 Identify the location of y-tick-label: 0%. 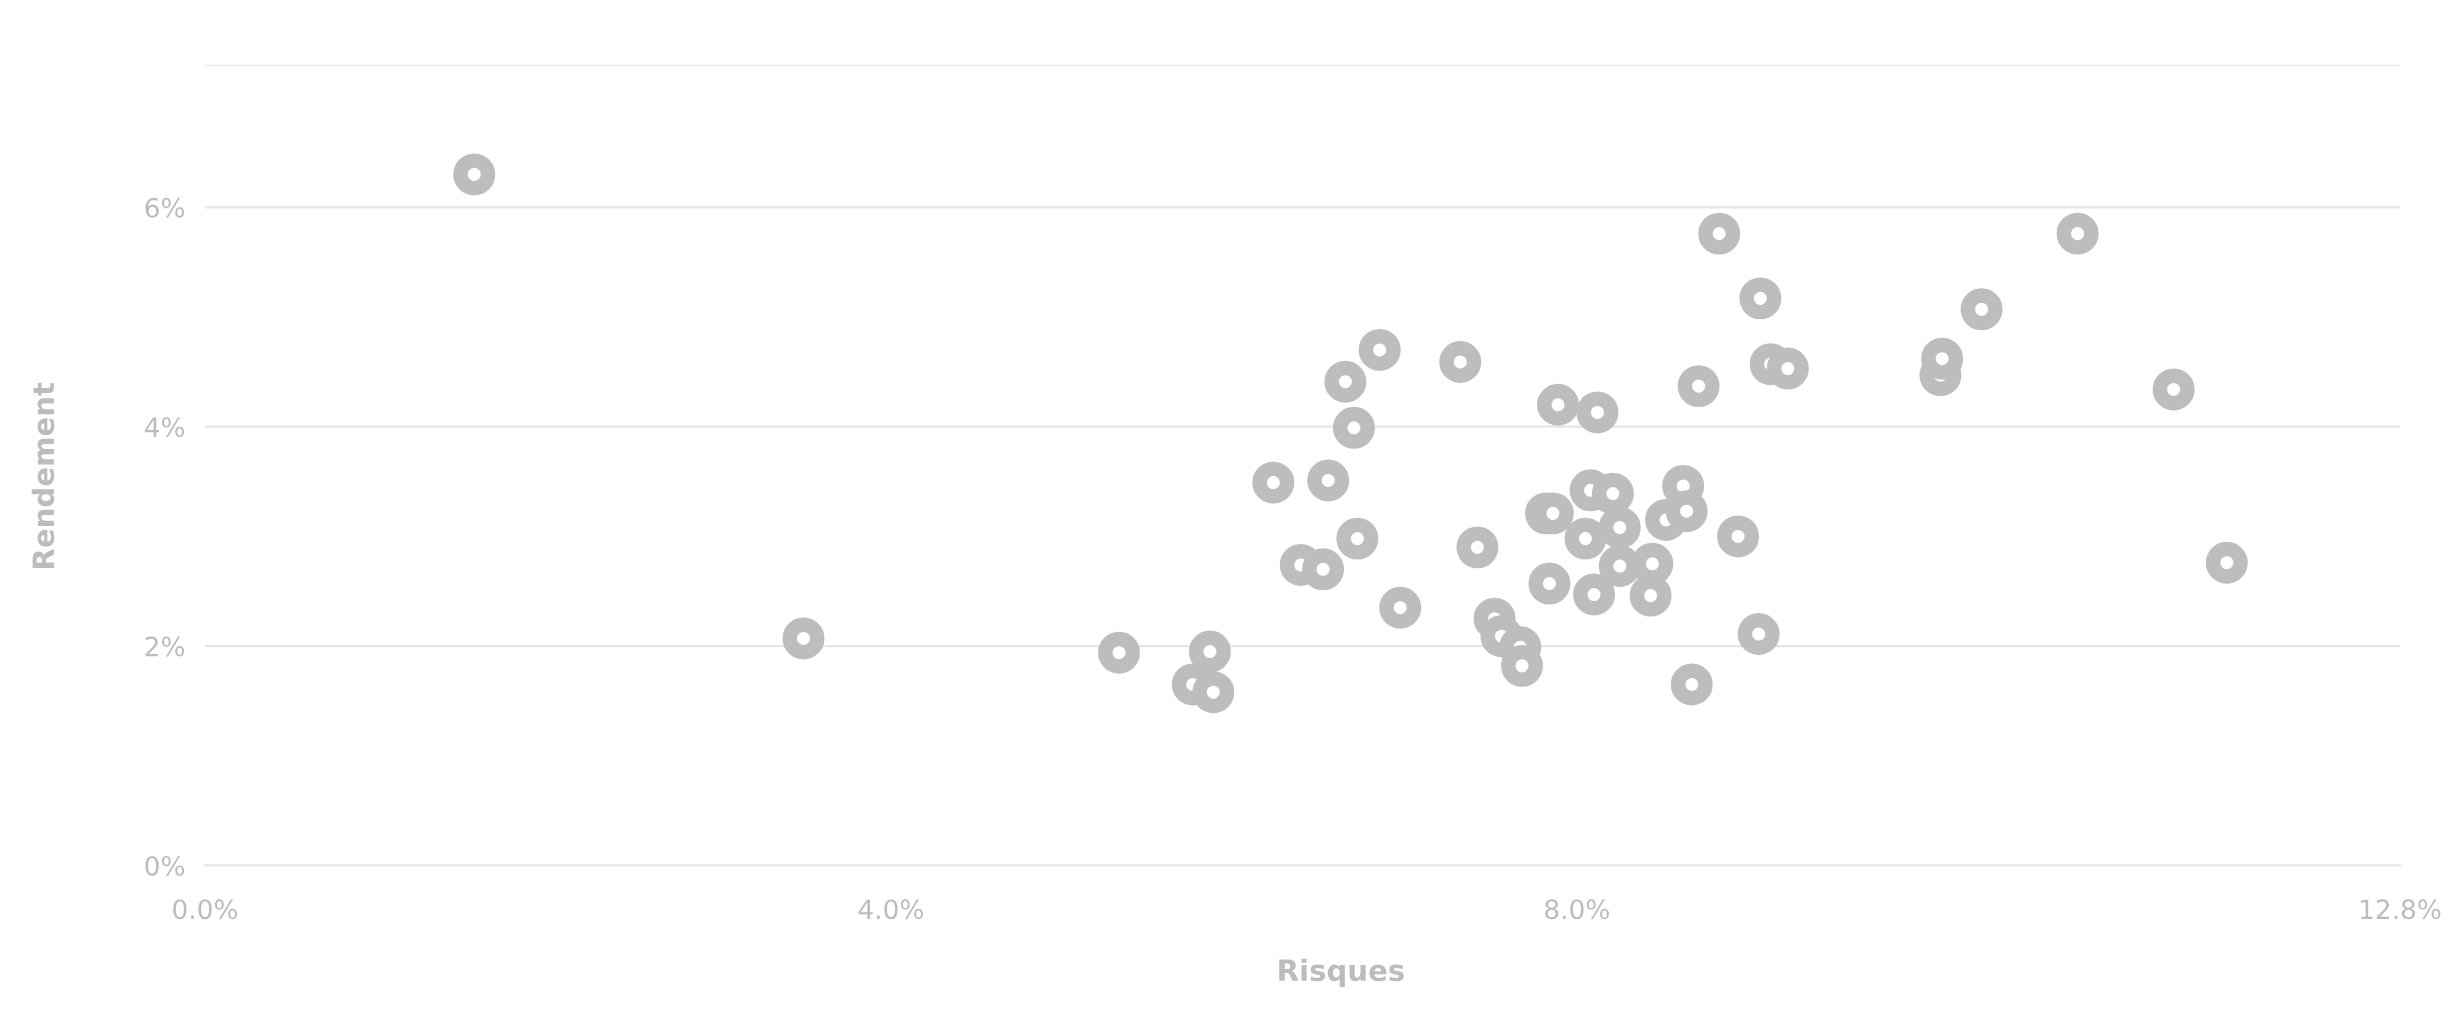
(165, 865).